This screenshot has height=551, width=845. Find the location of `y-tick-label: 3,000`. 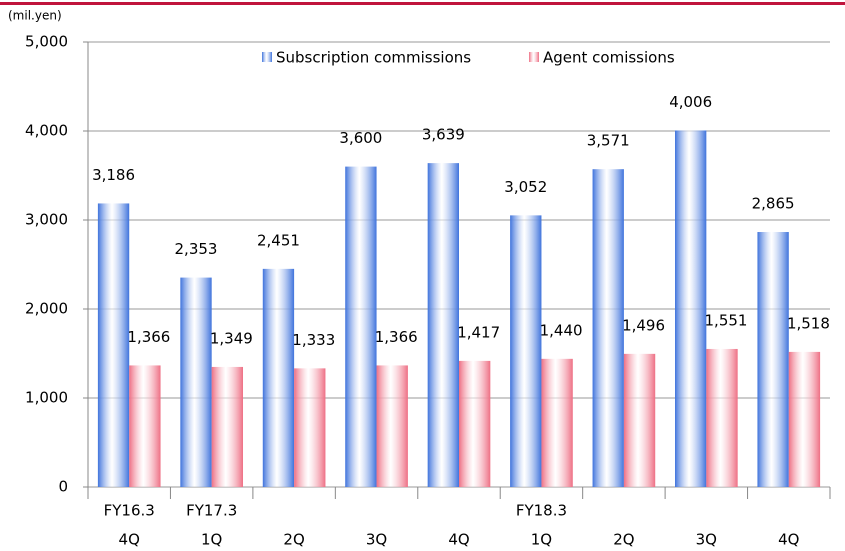

y-tick-label: 3,000 is located at coordinates (46, 220).